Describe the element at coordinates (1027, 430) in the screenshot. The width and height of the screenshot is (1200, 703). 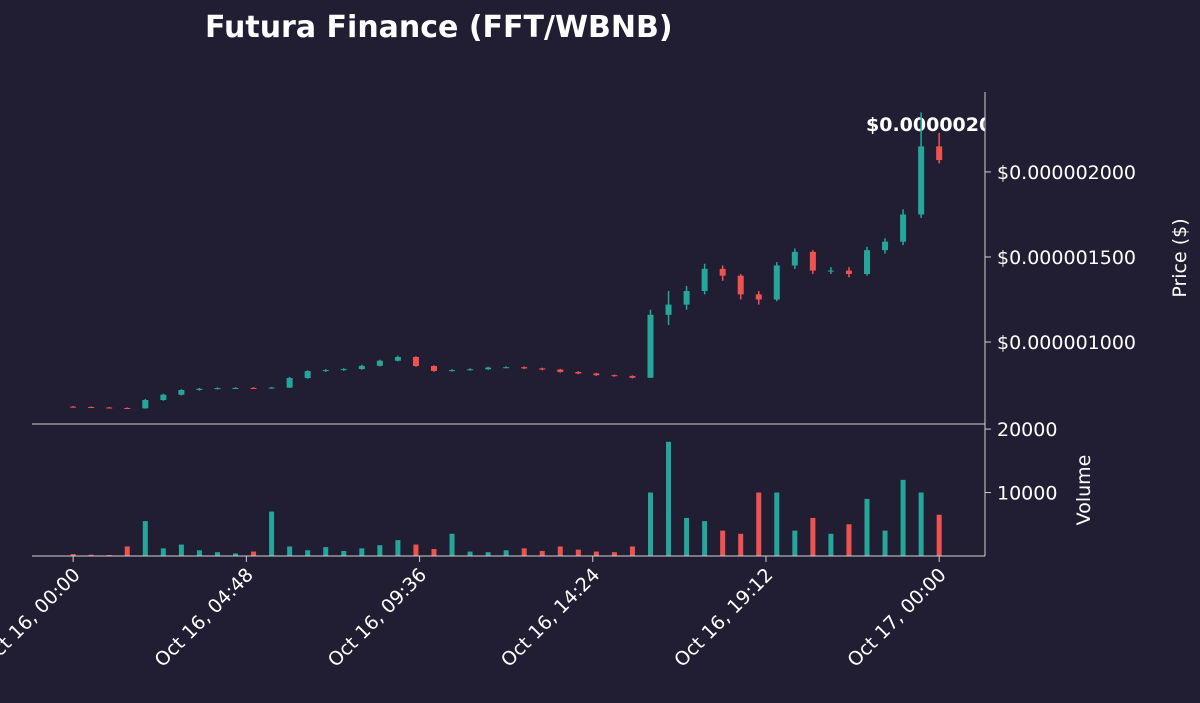
I see `volume-tick-label: 20000` at that location.